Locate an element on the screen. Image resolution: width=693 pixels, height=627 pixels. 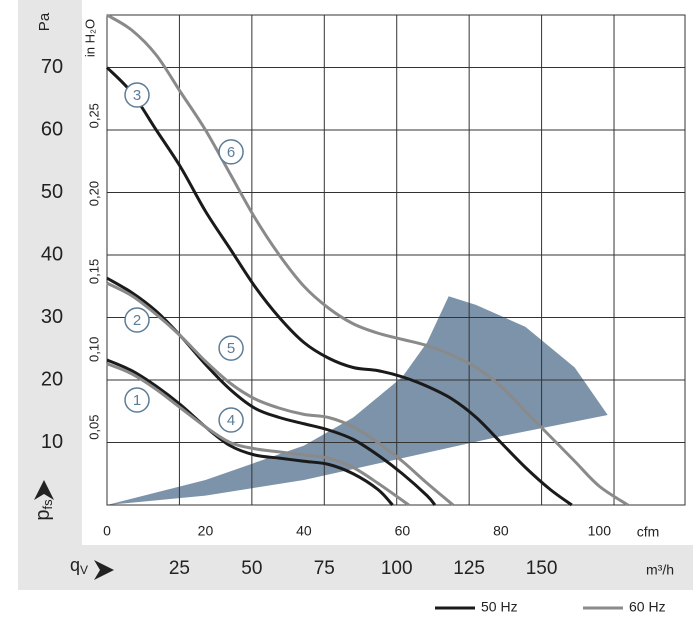
curve-label: 2 is located at coordinates (137, 320).